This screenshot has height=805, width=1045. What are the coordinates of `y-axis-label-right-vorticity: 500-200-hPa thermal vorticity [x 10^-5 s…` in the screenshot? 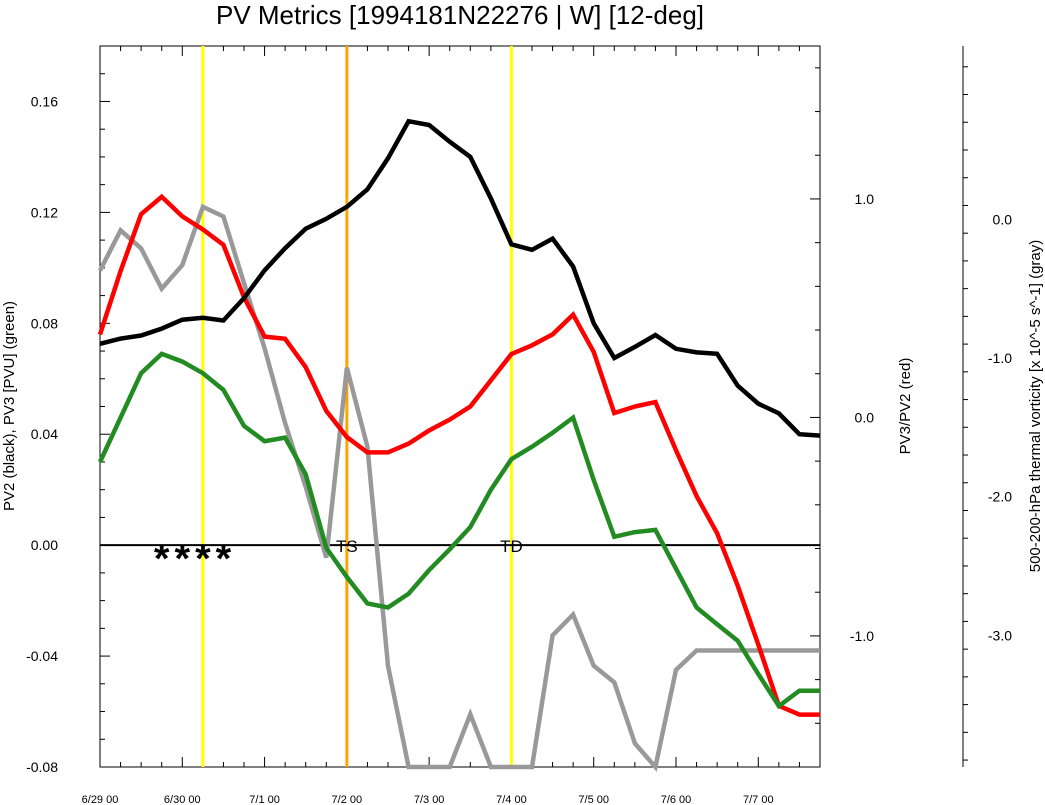 It's located at (1035, 406).